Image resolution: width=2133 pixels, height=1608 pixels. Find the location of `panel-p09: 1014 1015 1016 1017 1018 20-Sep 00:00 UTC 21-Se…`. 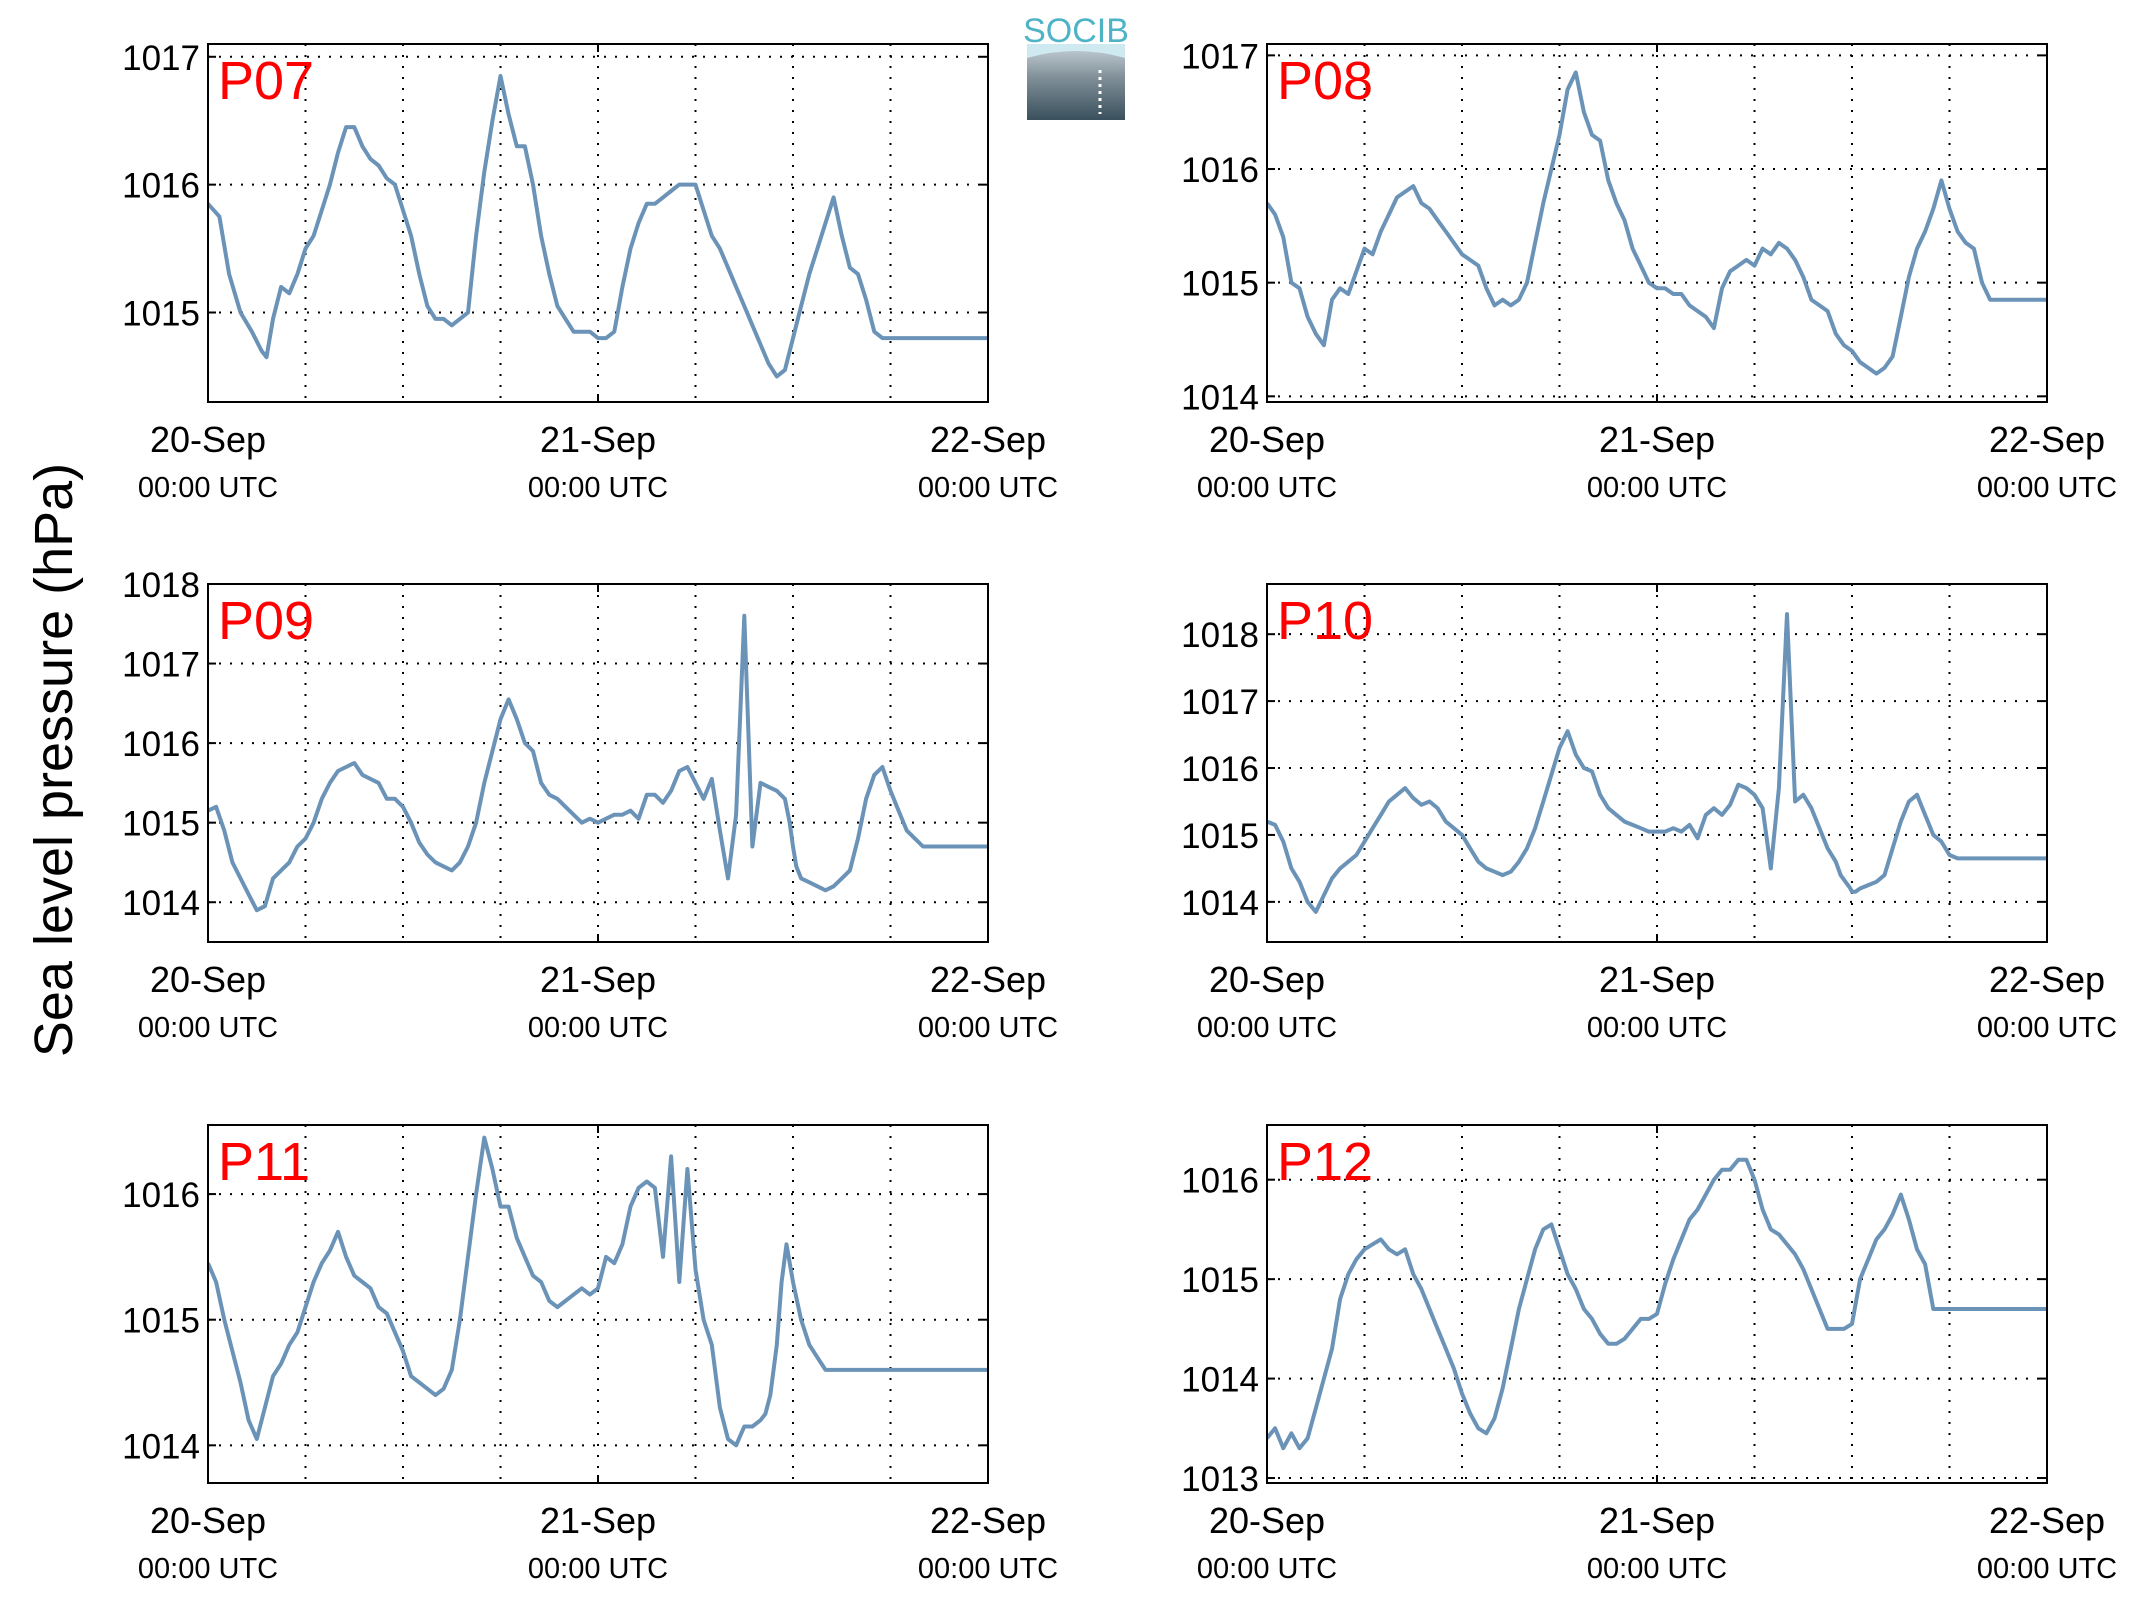

panel-p09: 1014 1015 1016 1017 1018 20-Sep 00:00 UTC 21-Se… is located at coordinates (590, 805).